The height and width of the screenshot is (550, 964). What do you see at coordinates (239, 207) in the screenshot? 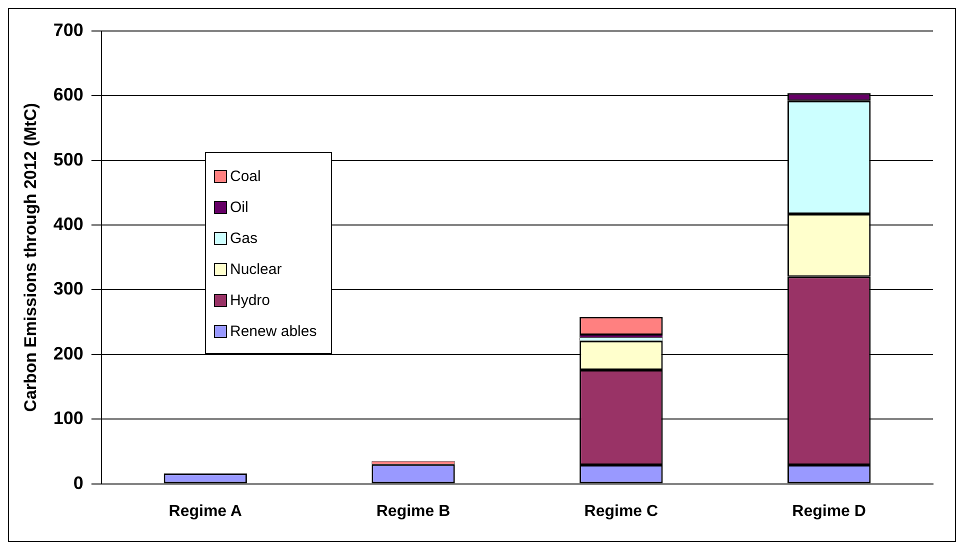
I see `legend-label: Oil` at bounding box center [239, 207].